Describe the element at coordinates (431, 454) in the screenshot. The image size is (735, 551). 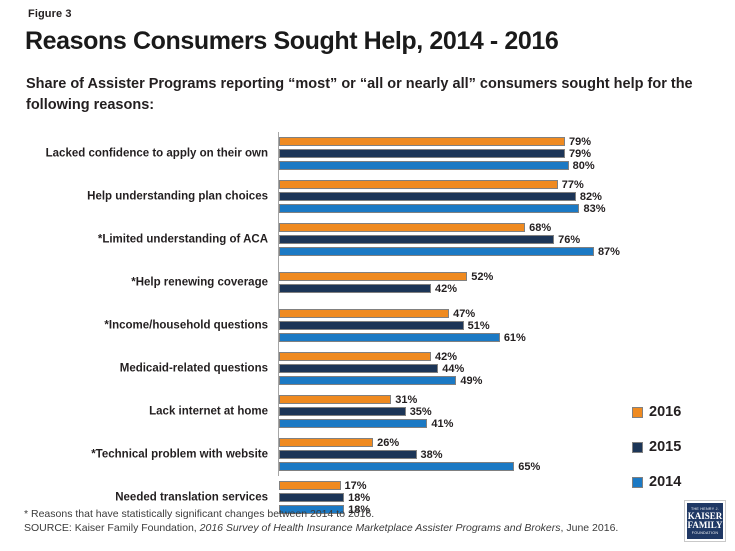
I see `bar-value-label: 38%` at that location.